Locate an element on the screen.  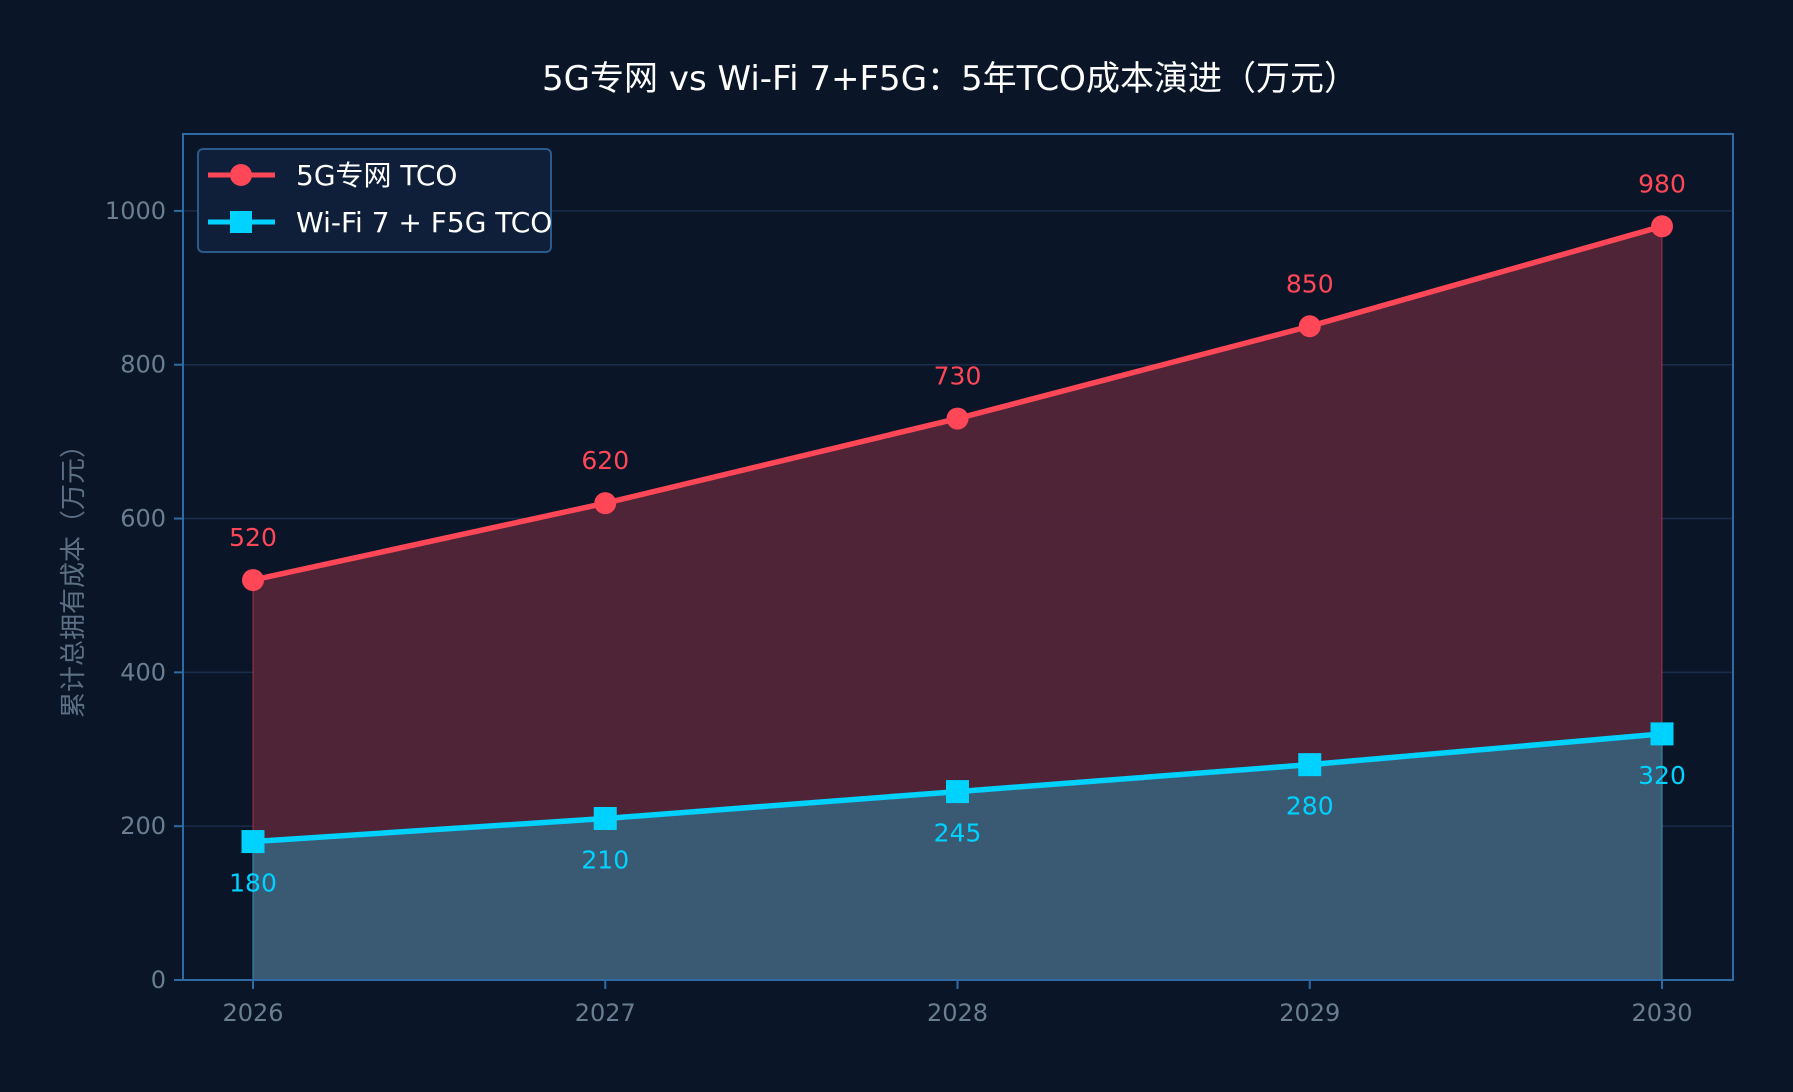
x-tick-label: 2028 is located at coordinates (957, 1013).